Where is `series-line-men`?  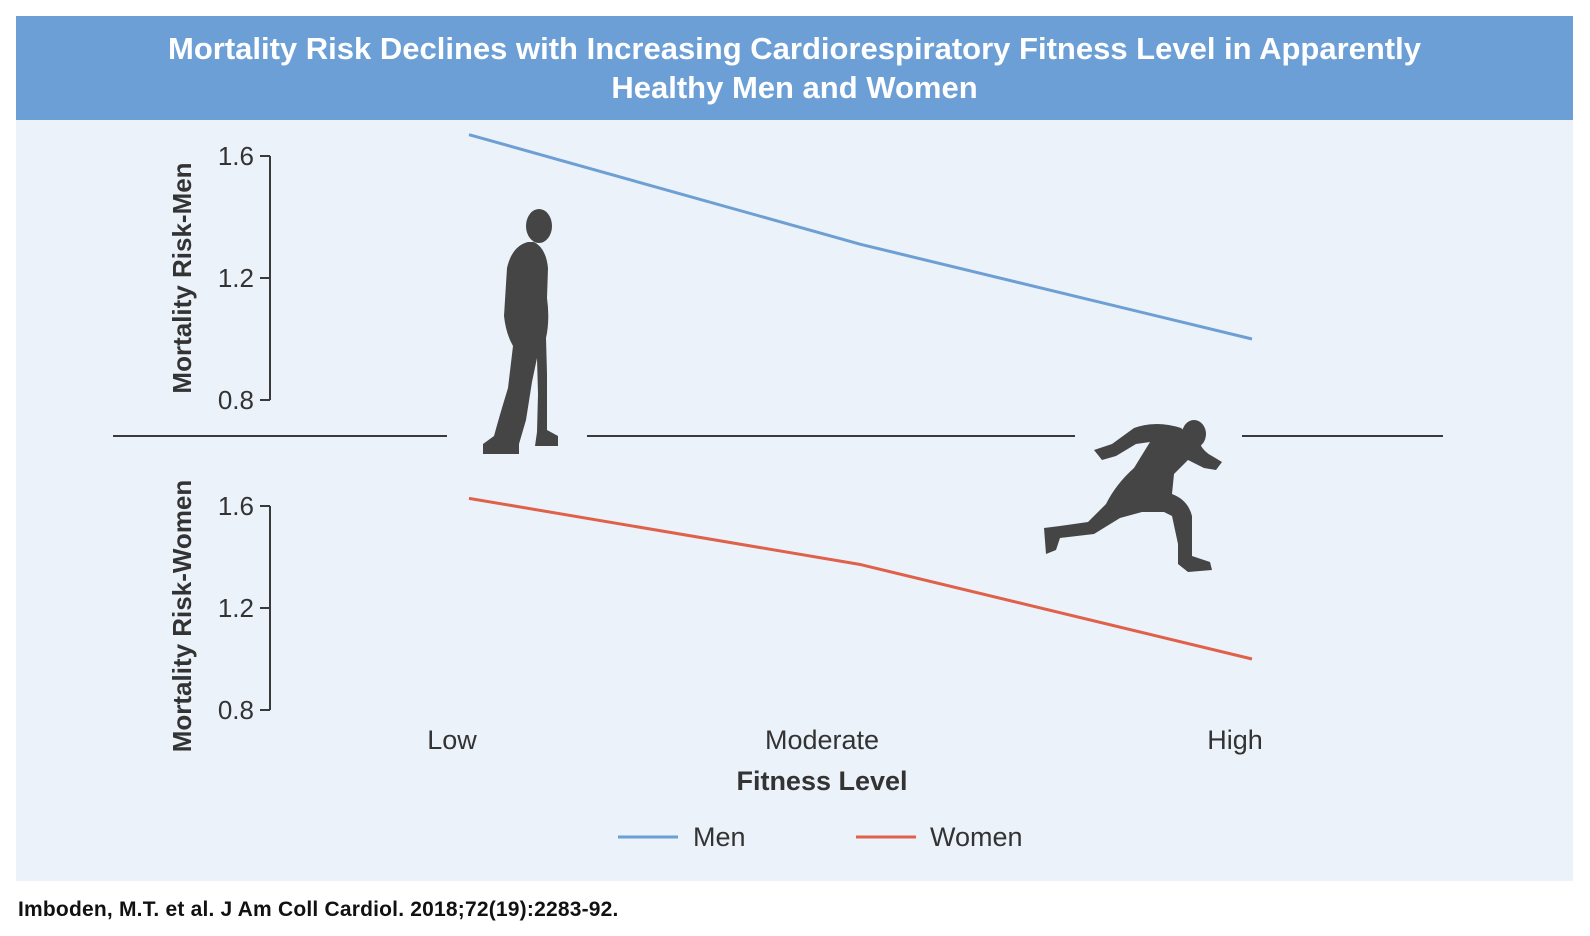 series-line-men is located at coordinates (860, 237).